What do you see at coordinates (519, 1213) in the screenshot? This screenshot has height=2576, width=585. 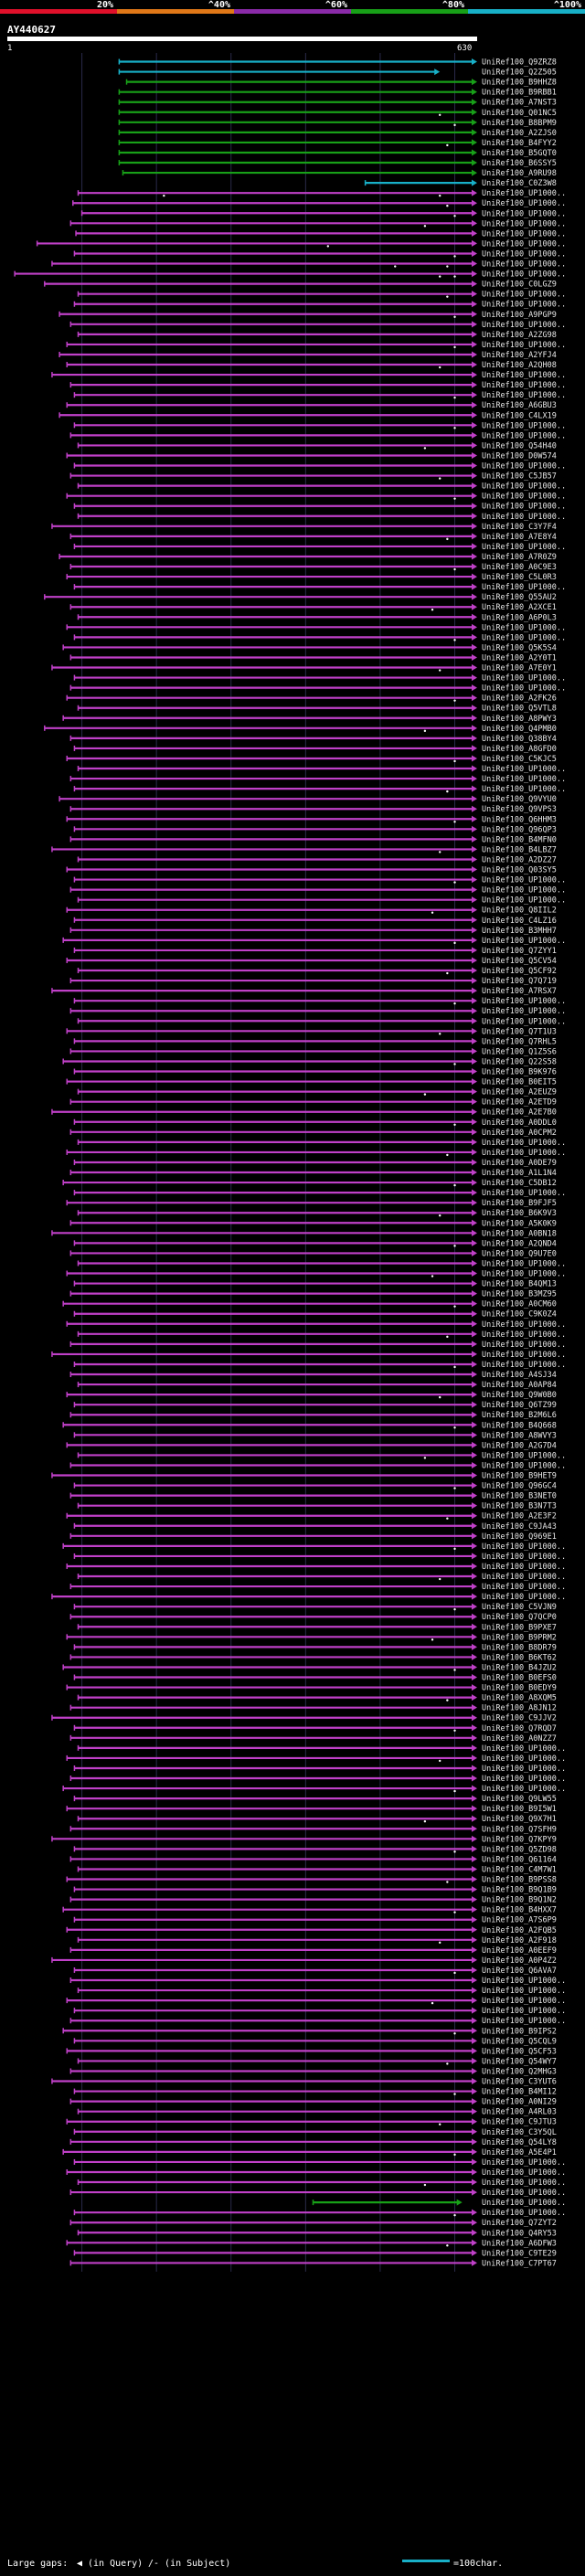 I see `hit-label: UniRef100_B6K9V3` at bounding box center [519, 1213].